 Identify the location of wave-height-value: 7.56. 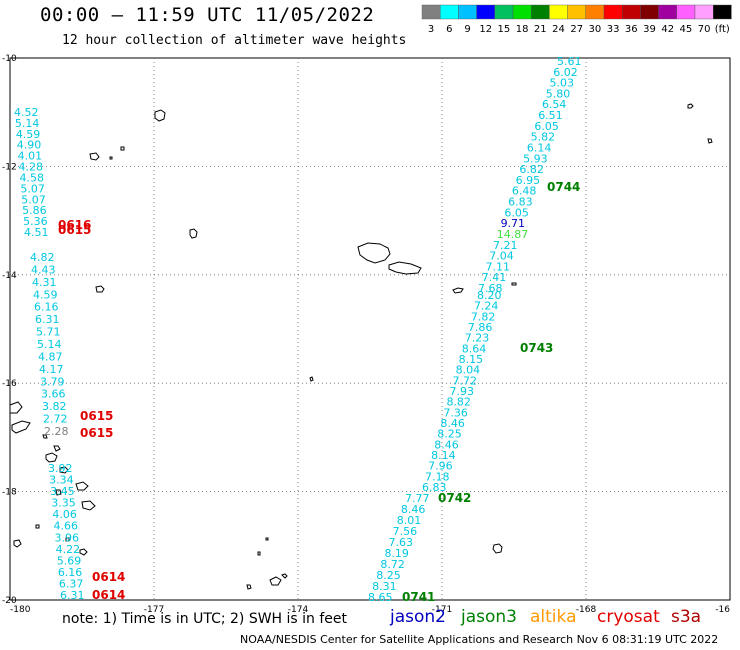
(405, 531).